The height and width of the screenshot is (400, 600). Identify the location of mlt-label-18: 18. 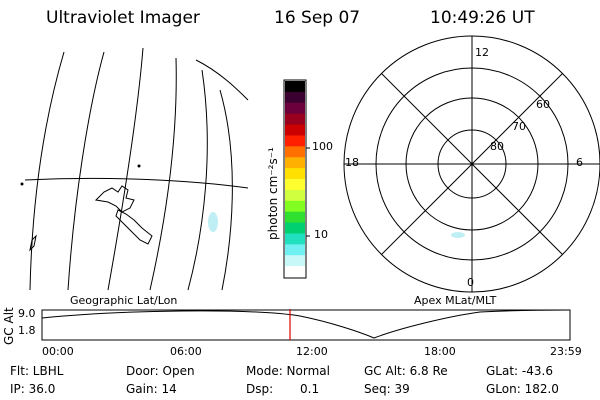
(352, 162).